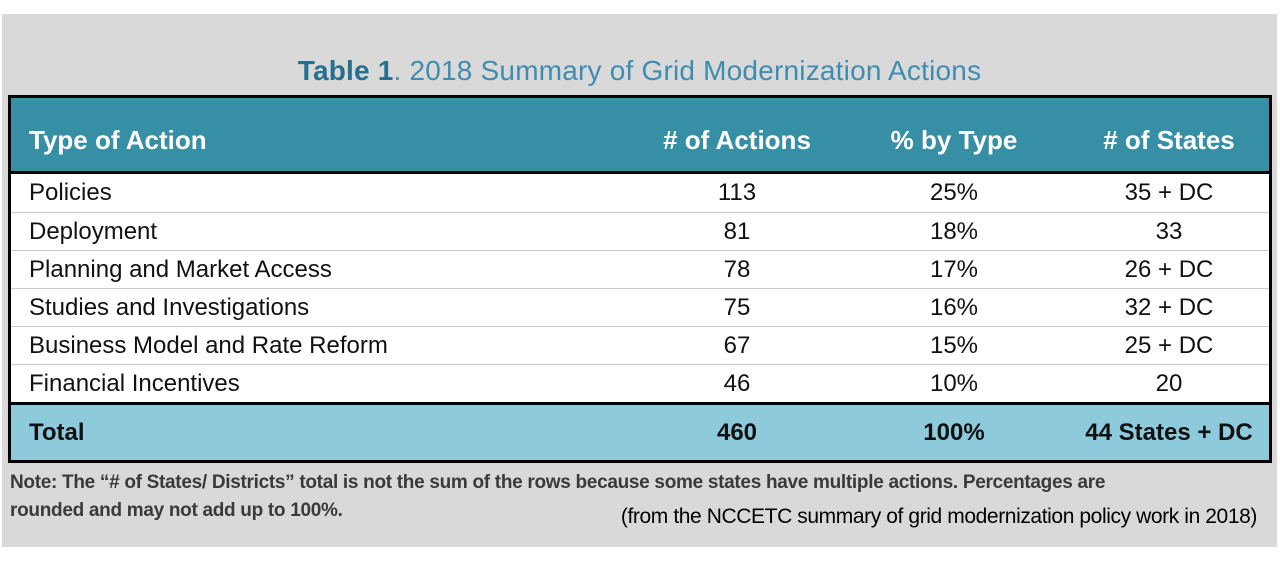 The image size is (1280, 576). I want to click on cell-type: Business Model and Rate Reform, so click(208, 345).